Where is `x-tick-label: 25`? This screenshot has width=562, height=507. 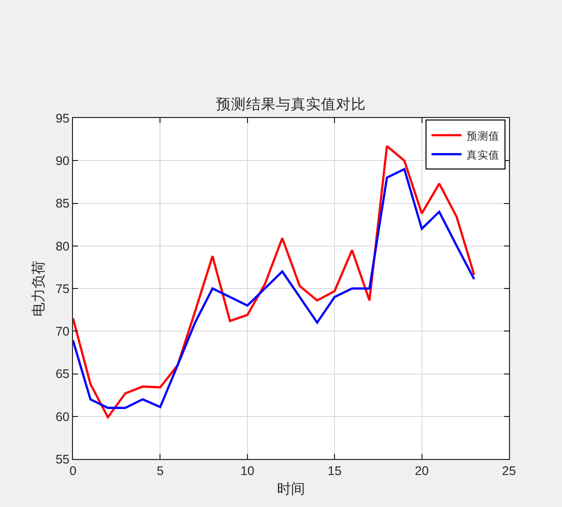 x-tick-label: 25 is located at coordinates (509, 471).